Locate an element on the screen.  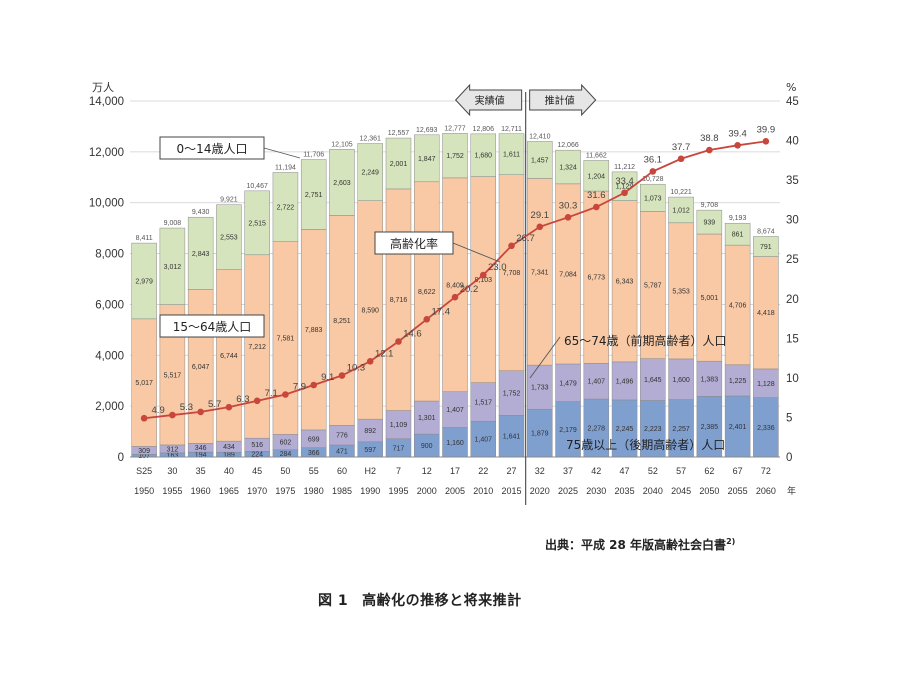
segment-value-label: 2,278 is located at coordinates (597, 429).